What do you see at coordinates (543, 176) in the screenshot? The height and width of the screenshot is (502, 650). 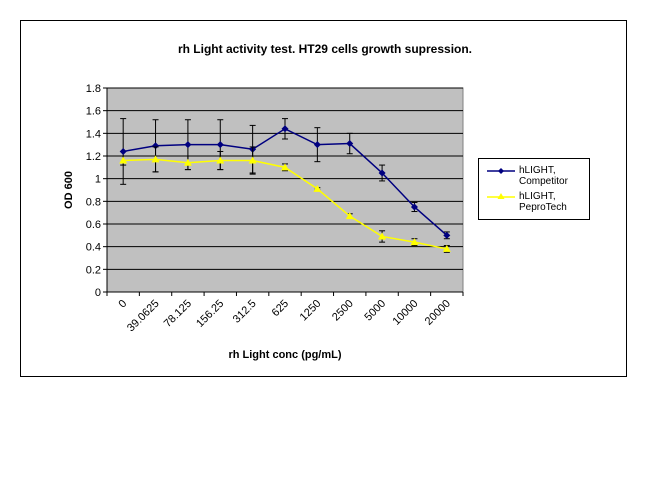 I see `legend-item-competitor: hLIGHT, Competitor` at bounding box center [543, 176].